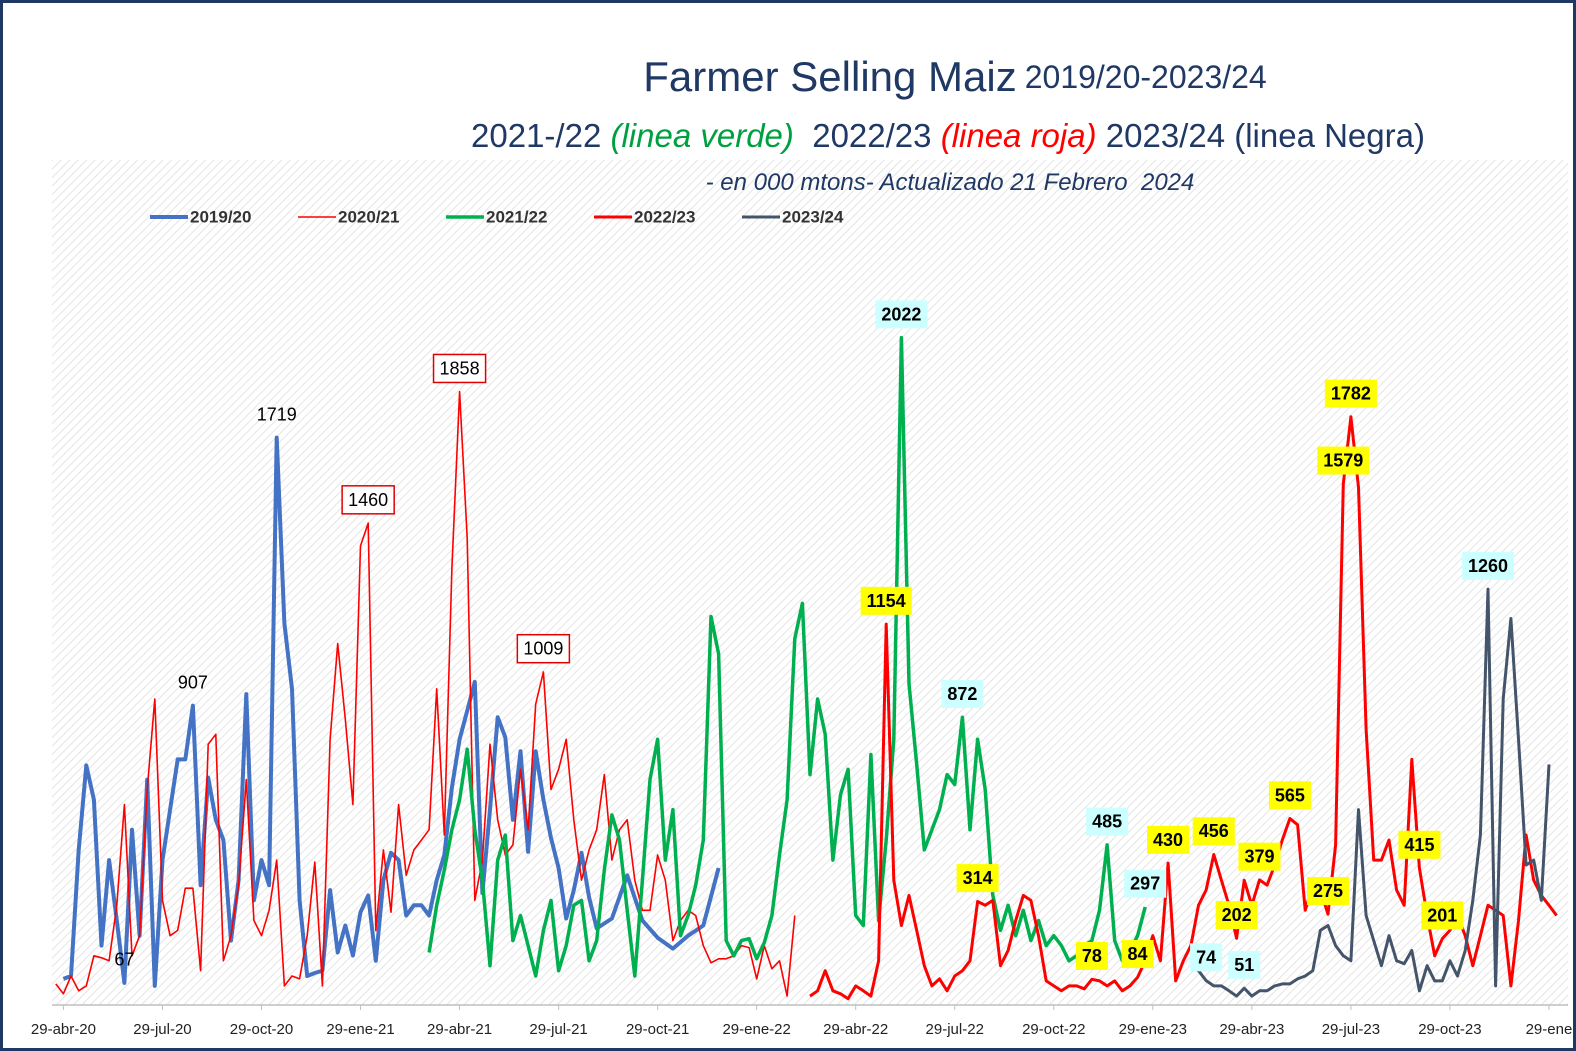 This screenshot has width=1576, height=1051. Describe the element at coordinates (701, 135) in the screenshot. I see `subtitle-part: (linea verde)` at that location.